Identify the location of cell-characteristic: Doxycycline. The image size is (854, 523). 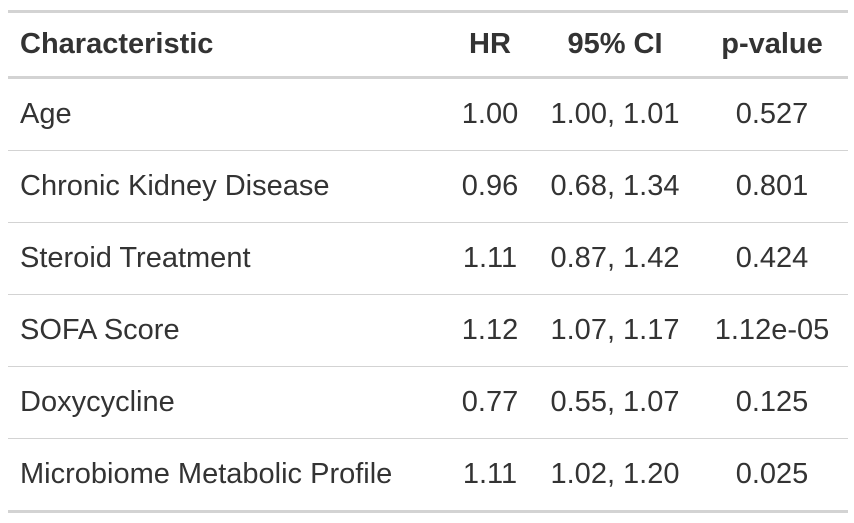
(97, 402).